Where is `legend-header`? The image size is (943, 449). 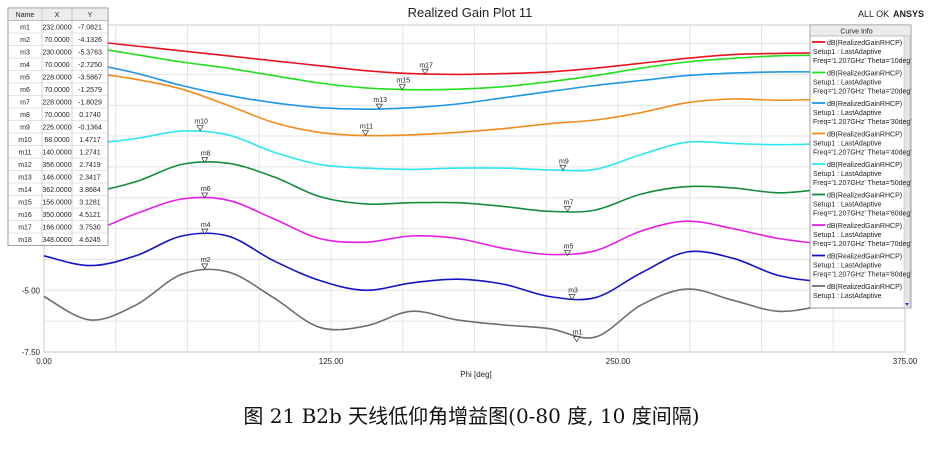
legend-header is located at coordinates (860, 30).